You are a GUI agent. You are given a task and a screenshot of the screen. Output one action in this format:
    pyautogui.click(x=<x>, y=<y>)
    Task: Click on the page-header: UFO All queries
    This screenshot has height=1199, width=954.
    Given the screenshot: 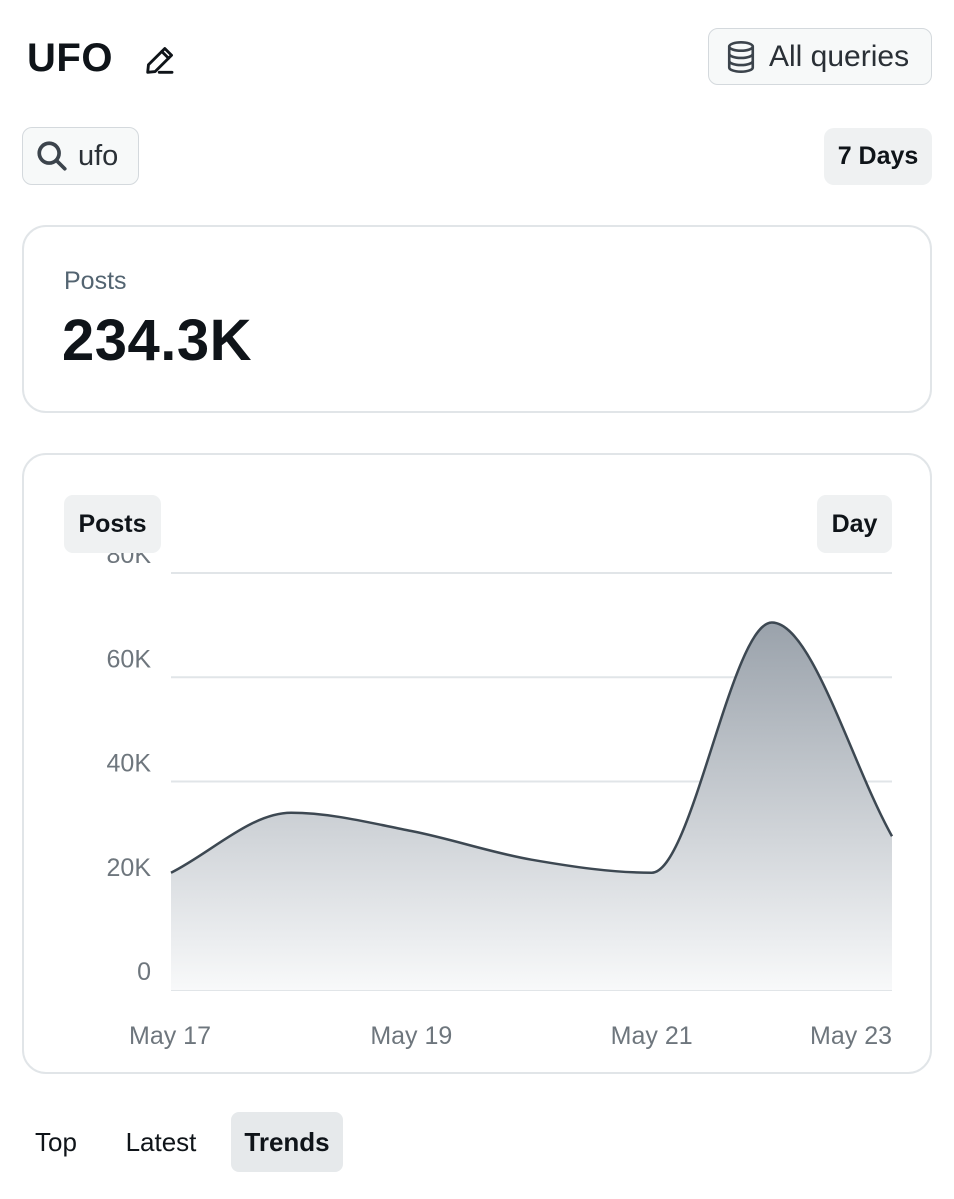 What is the action you would take?
    pyautogui.click(x=477, y=55)
    